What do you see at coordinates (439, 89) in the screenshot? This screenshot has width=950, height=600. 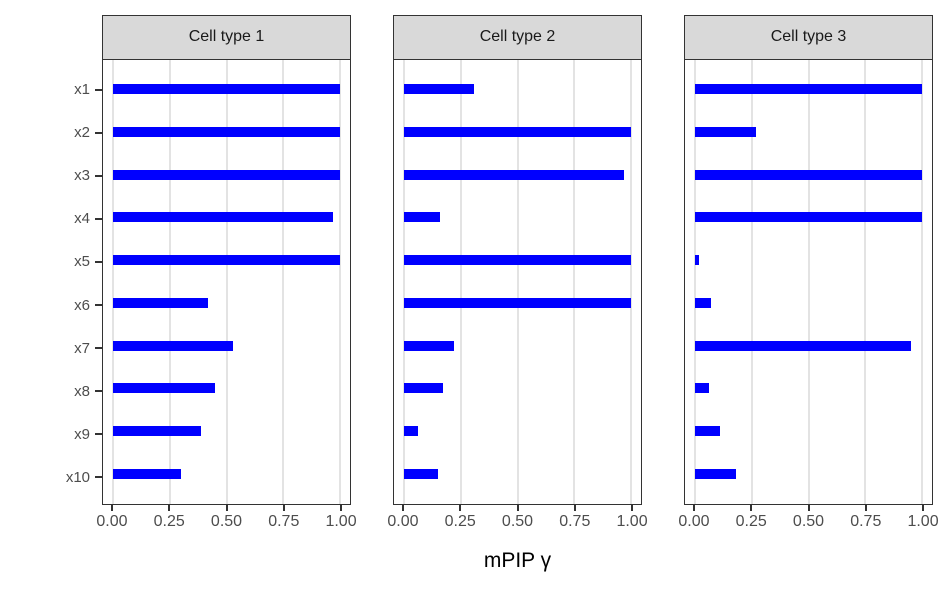 I see `bar-x1` at bounding box center [439, 89].